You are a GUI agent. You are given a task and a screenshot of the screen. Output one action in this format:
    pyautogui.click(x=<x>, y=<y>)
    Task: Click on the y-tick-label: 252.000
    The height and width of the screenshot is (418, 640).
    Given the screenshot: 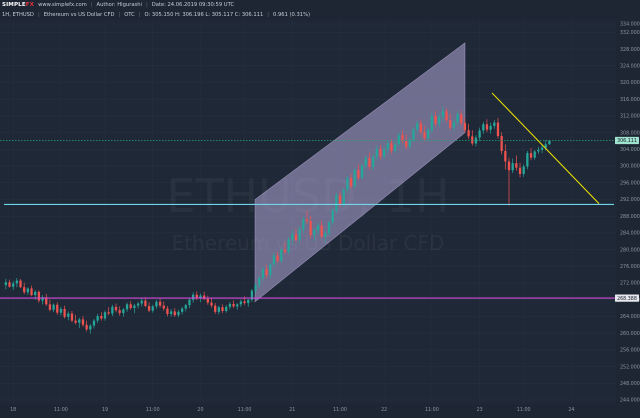 What is the action you would take?
    pyautogui.click(x=630, y=367)
    